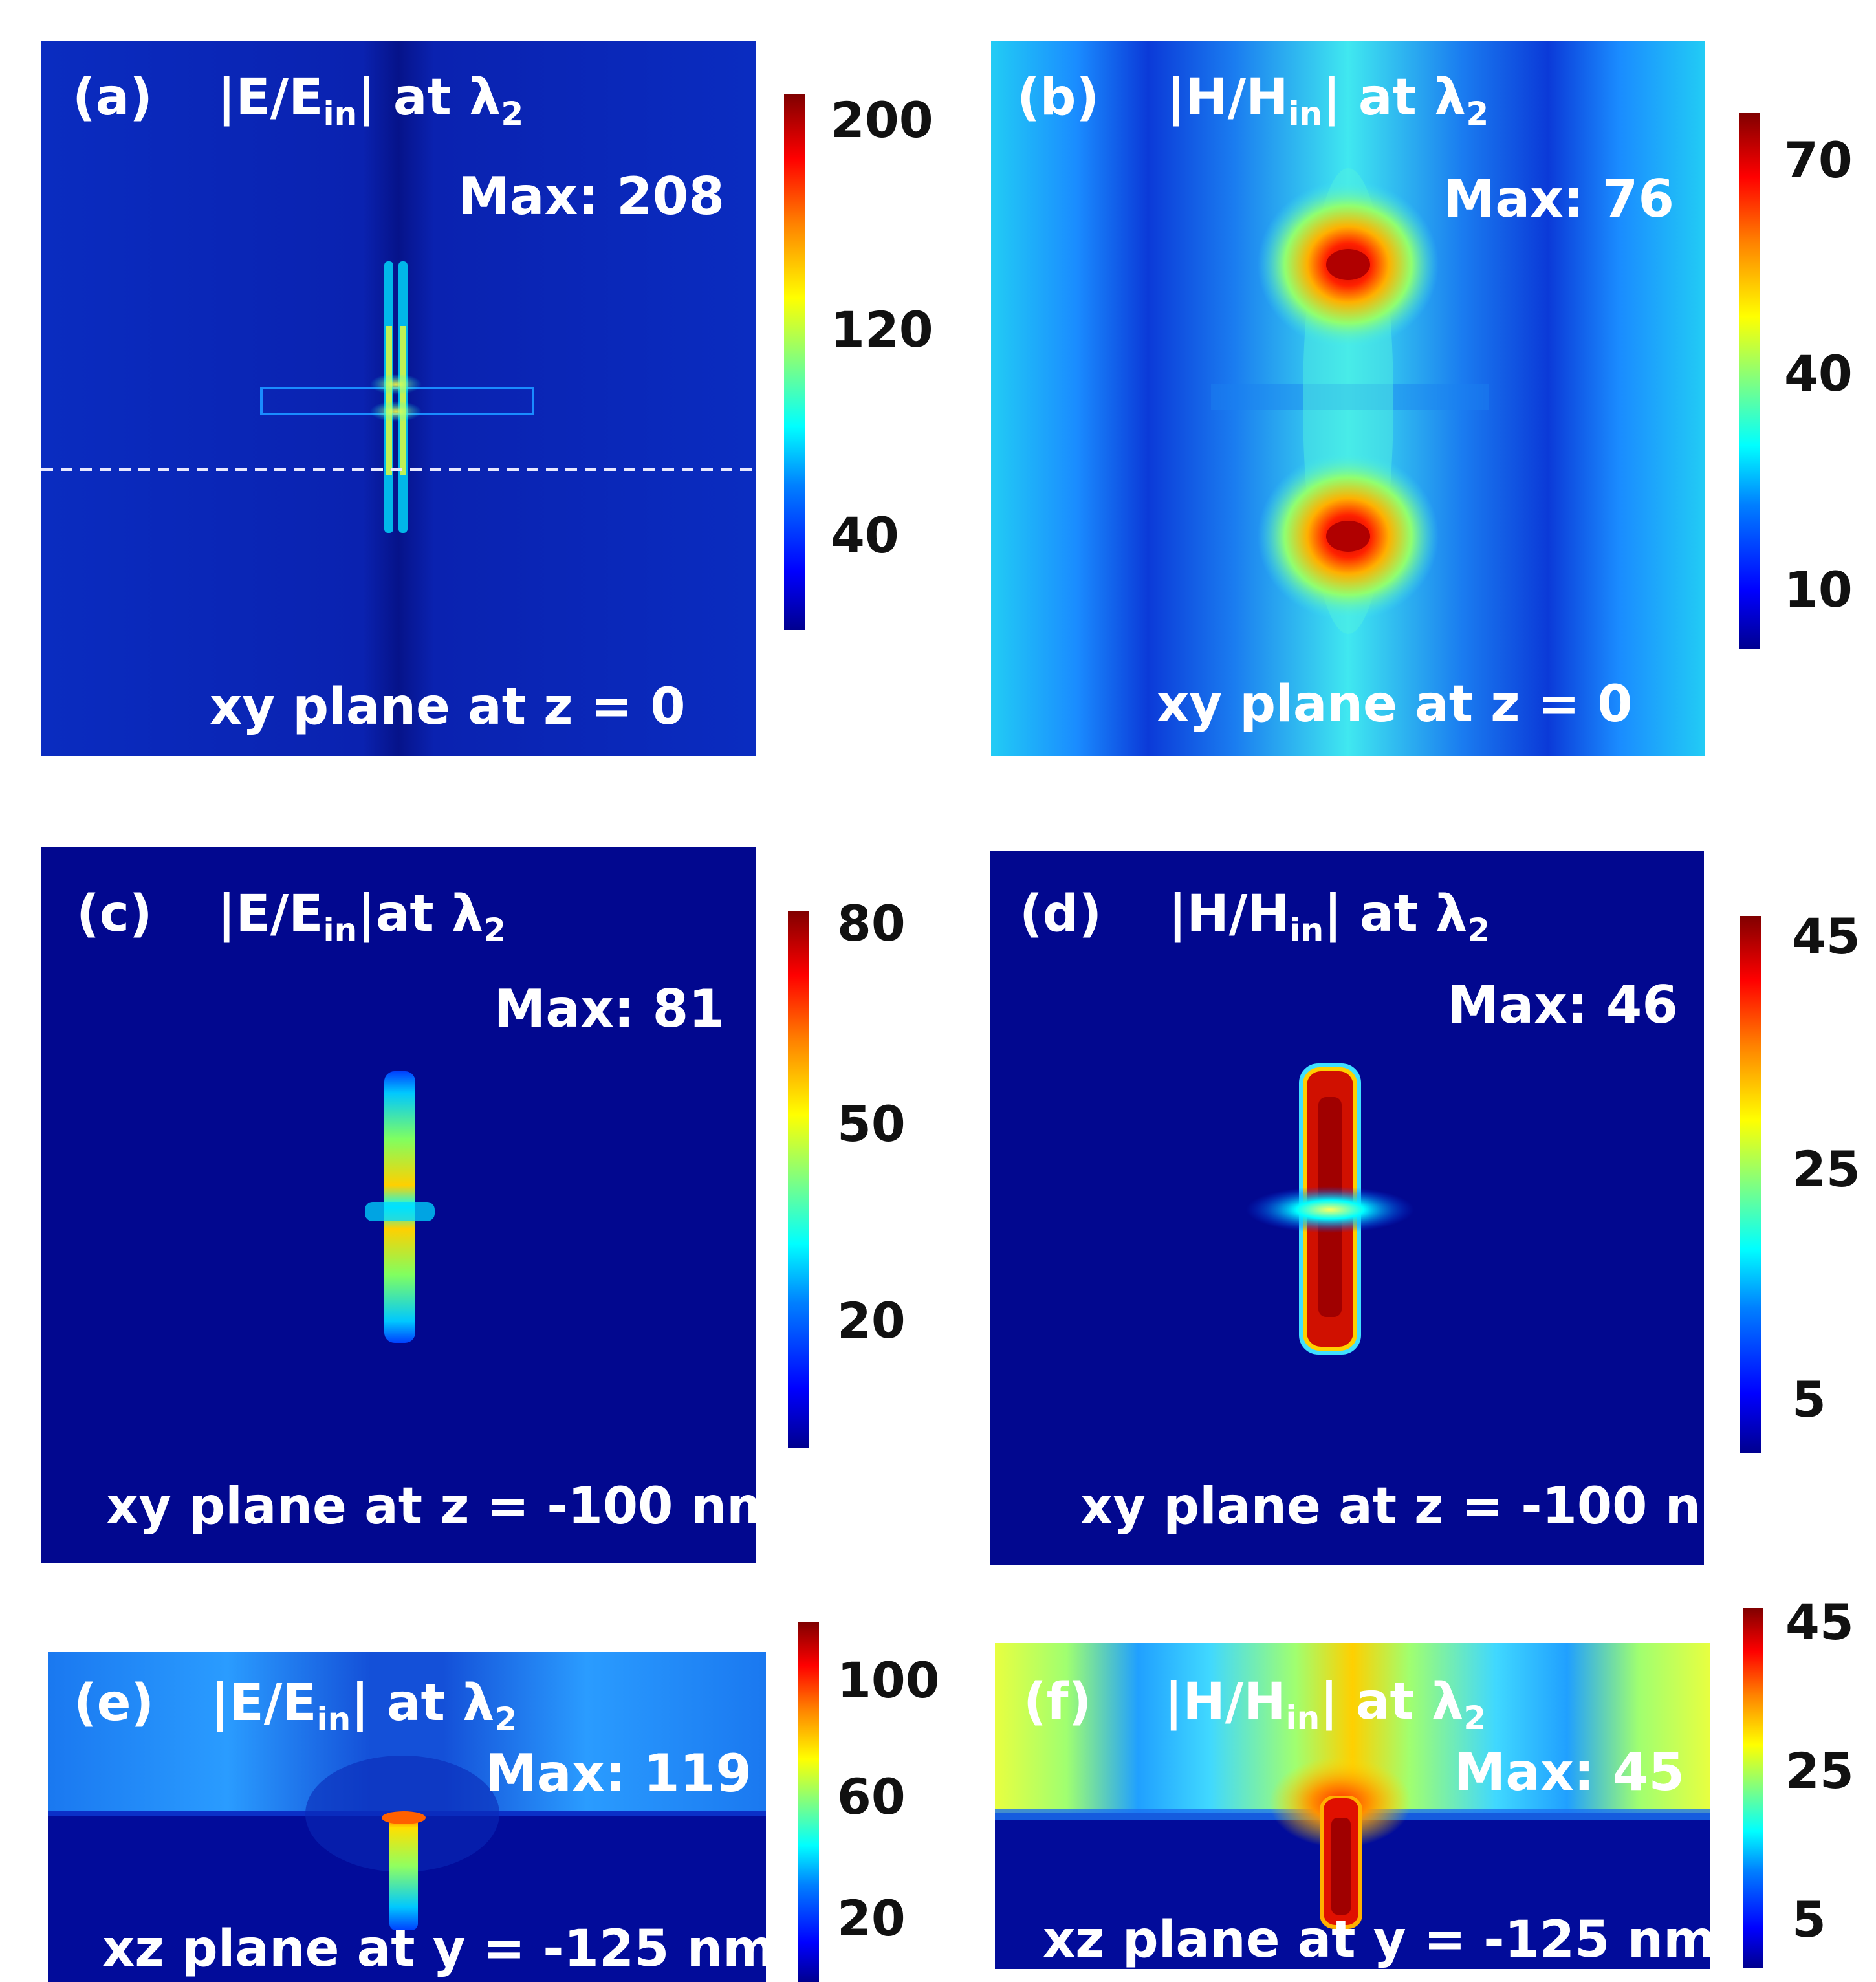  I want to click on colorbar-a, so click(794, 362).